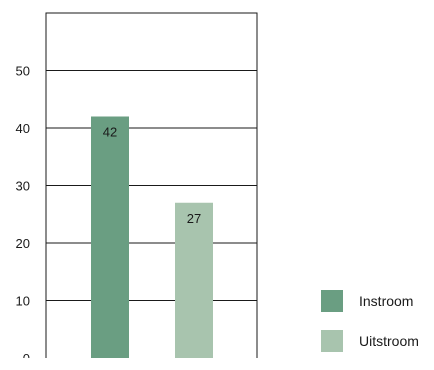  I want to click on data-label-uitstroom: 27, so click(194, 218).